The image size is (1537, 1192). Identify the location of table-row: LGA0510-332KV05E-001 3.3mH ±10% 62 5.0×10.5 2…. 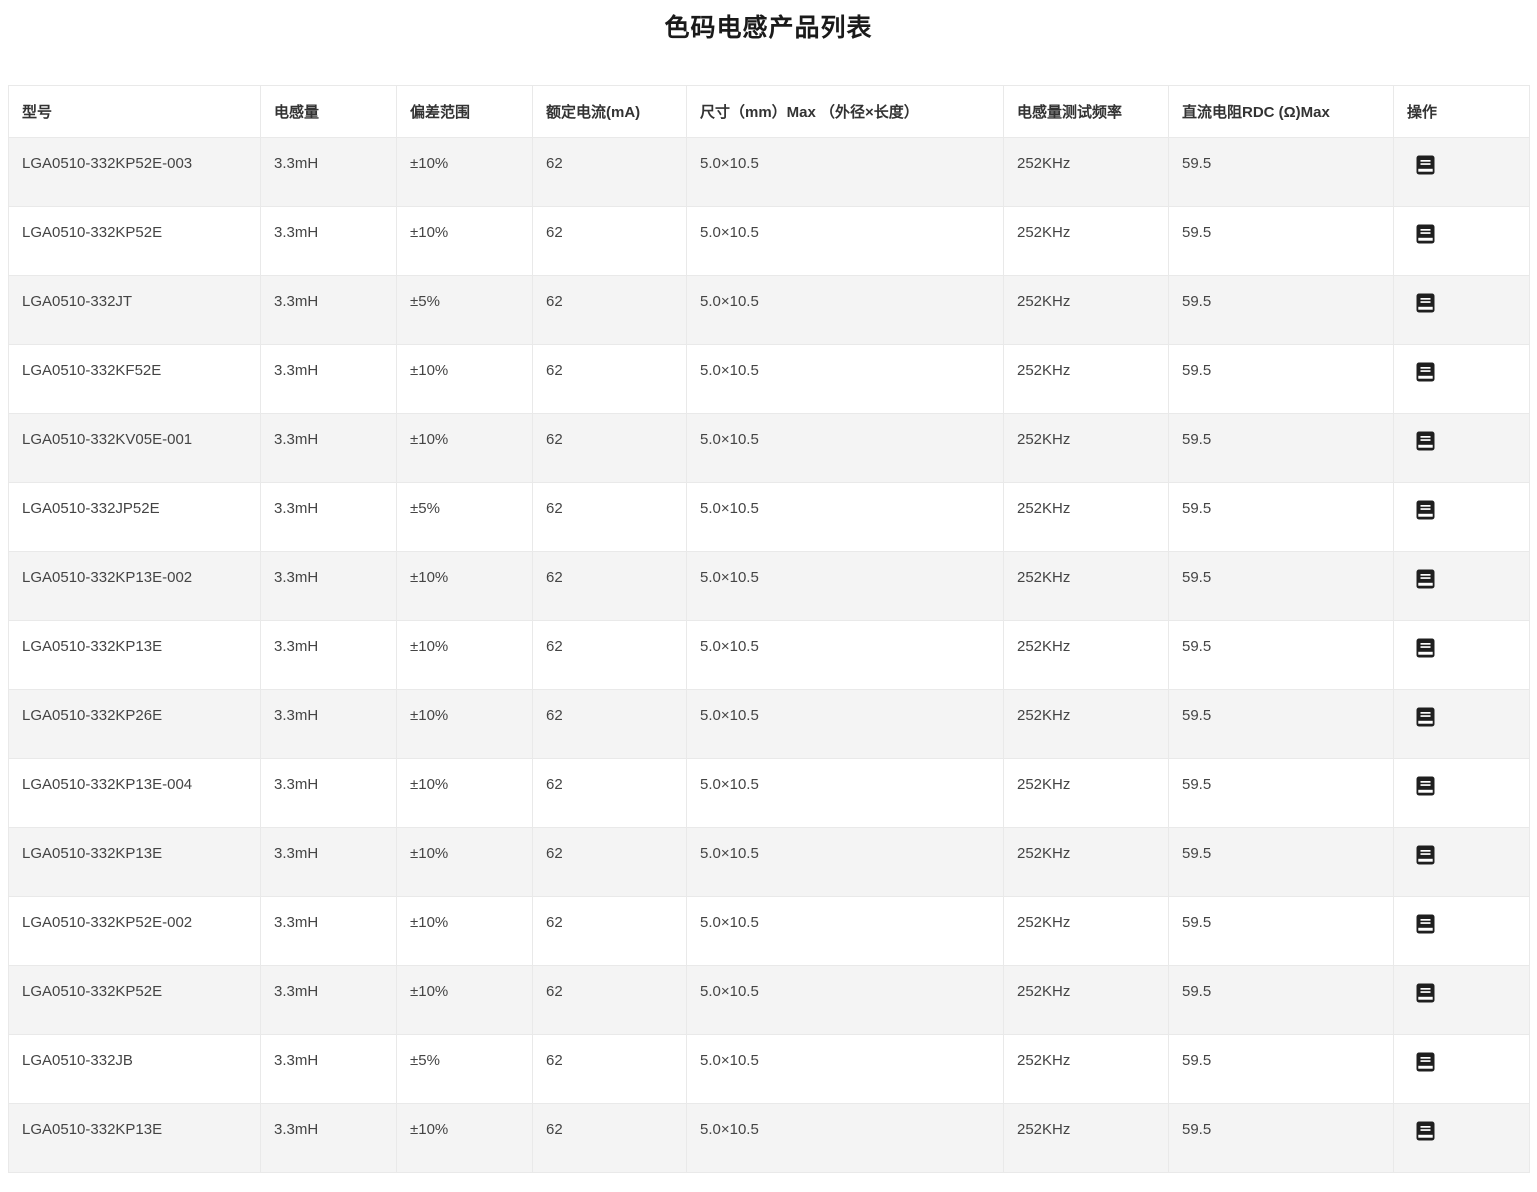
(769, 448).